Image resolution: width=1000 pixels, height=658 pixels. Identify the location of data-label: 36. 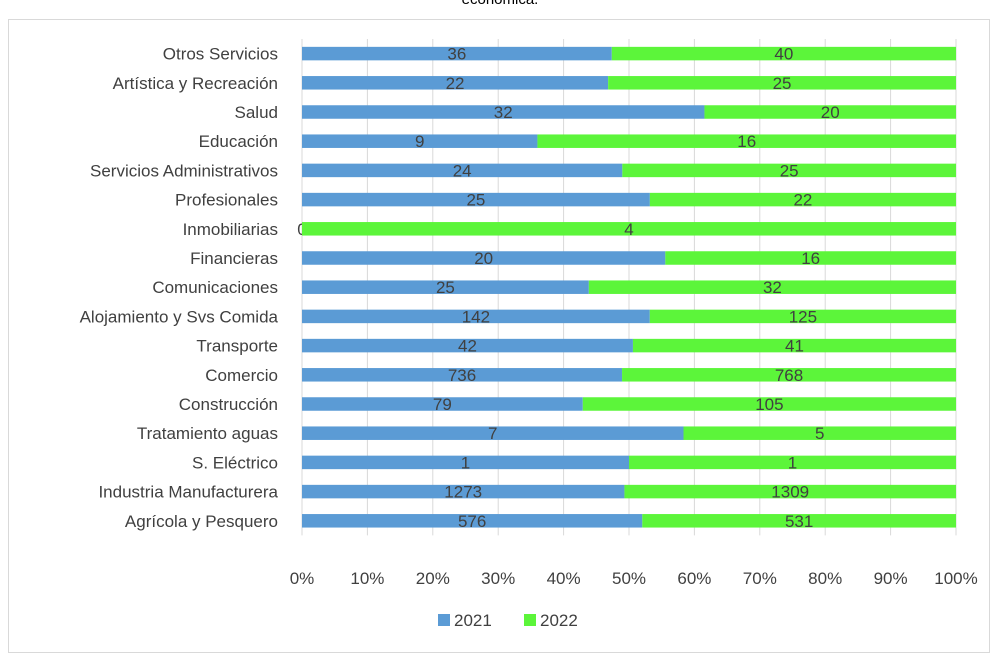
(456, 54).